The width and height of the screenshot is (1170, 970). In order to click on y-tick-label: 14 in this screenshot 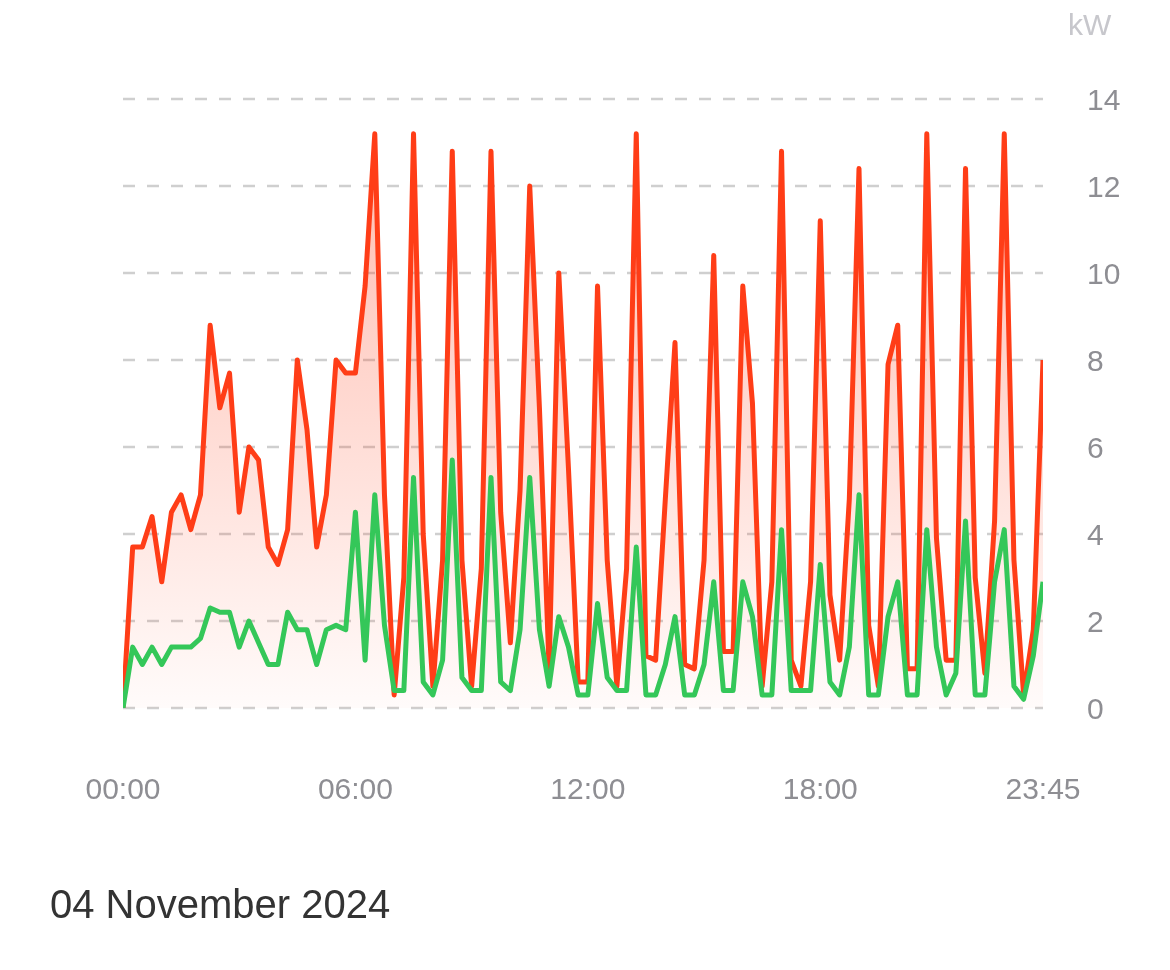, I will do `click(1104, 99)`.